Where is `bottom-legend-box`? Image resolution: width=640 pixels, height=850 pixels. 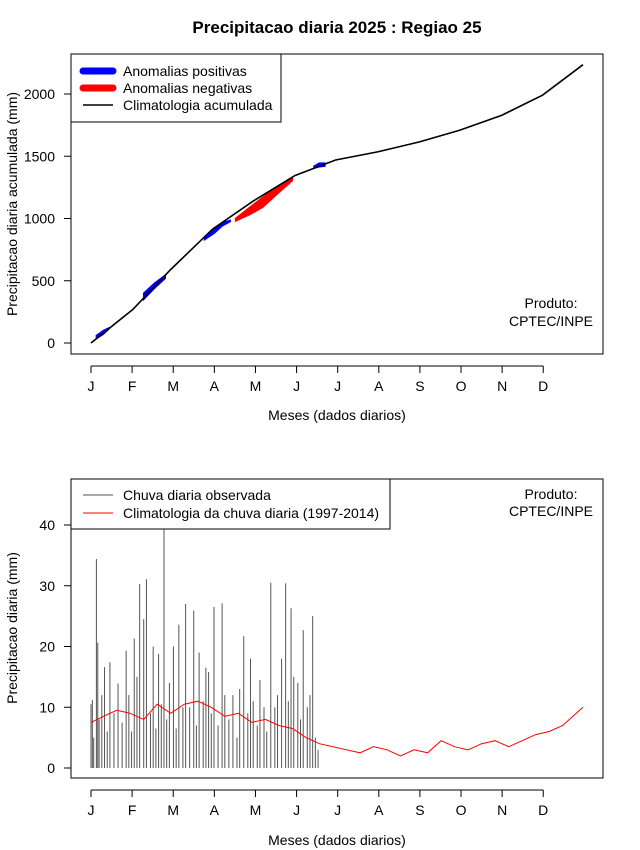
bottom-legend-box is located at coordinates (230, 504).